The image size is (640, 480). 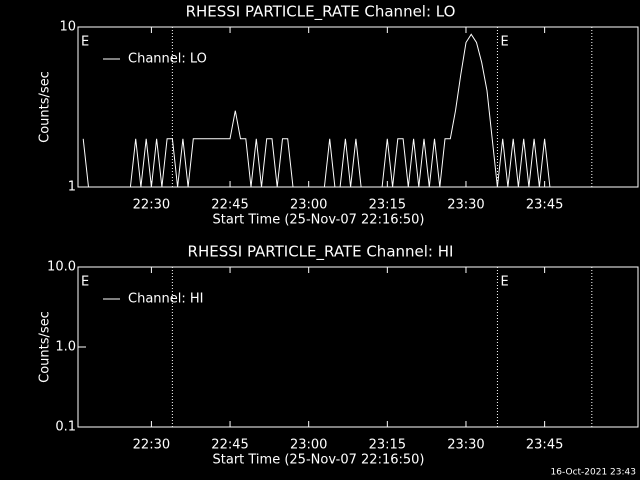 I want to click on chart-title: RHESSI PARTICLE_RATE Channel: HI, so click(x=321, y=252).